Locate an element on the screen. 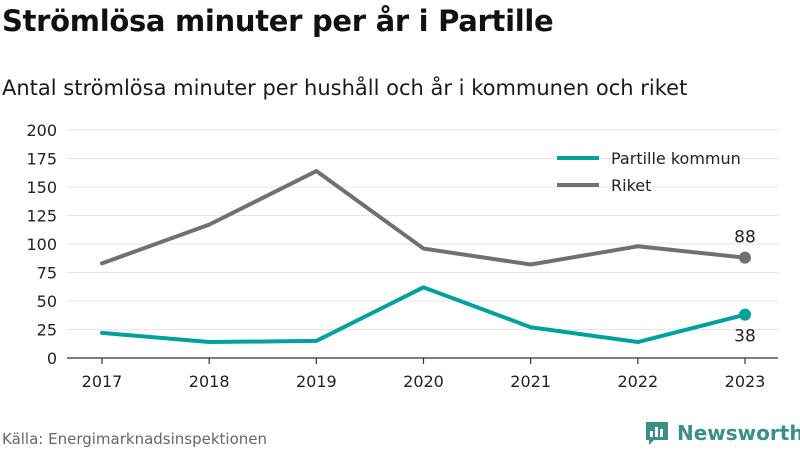  x-tick-label: 2017 is located at coordinates (102, 381).